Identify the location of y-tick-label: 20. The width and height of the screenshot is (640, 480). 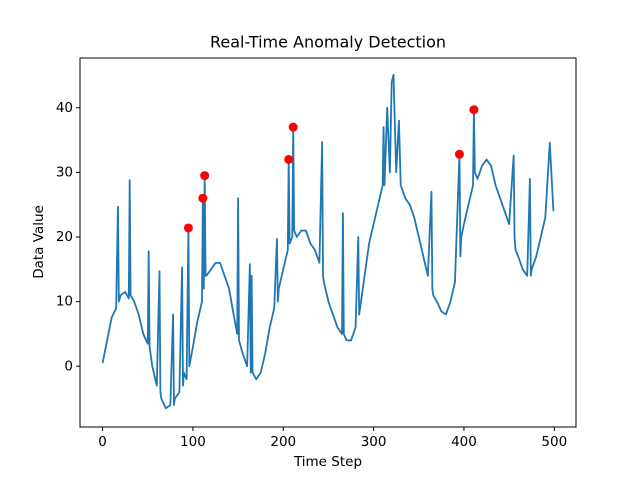
(64, 237).